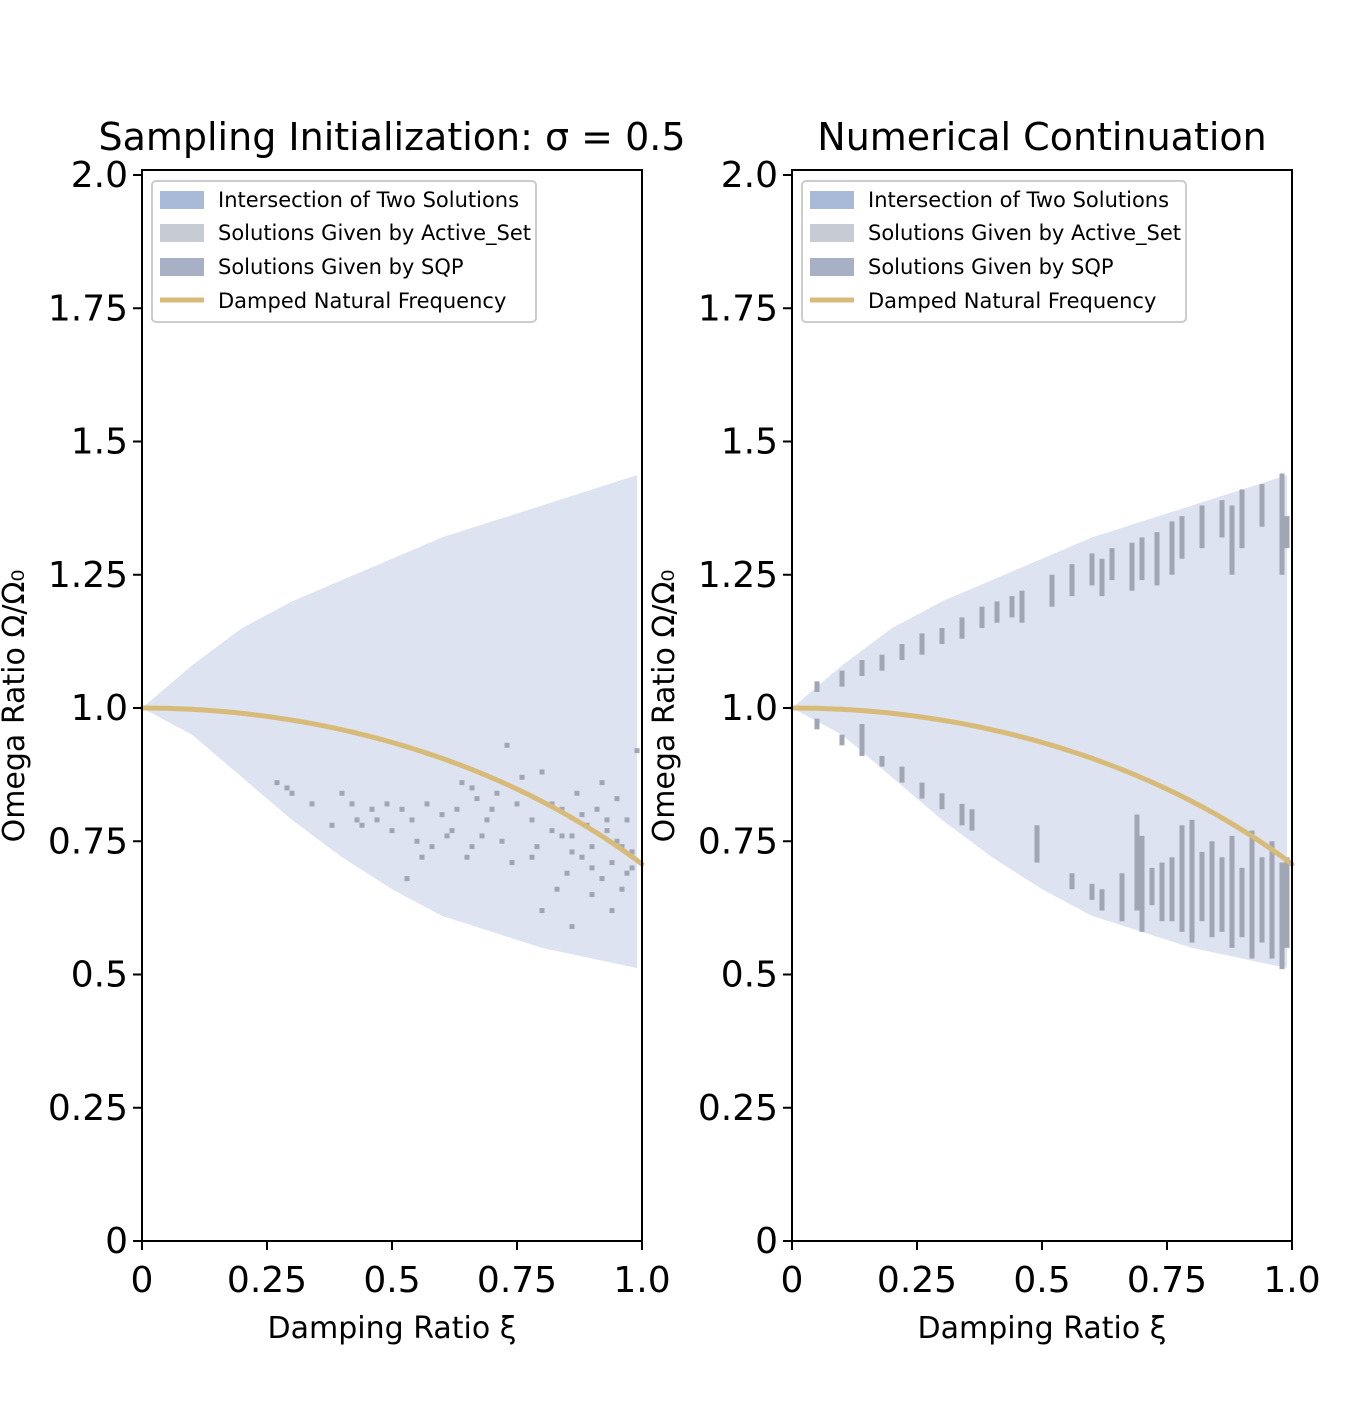 Image resolution: width=1358 pixels, height=1417 pixels. I want to click on legend-swatch-active-set, so click(182, 233).